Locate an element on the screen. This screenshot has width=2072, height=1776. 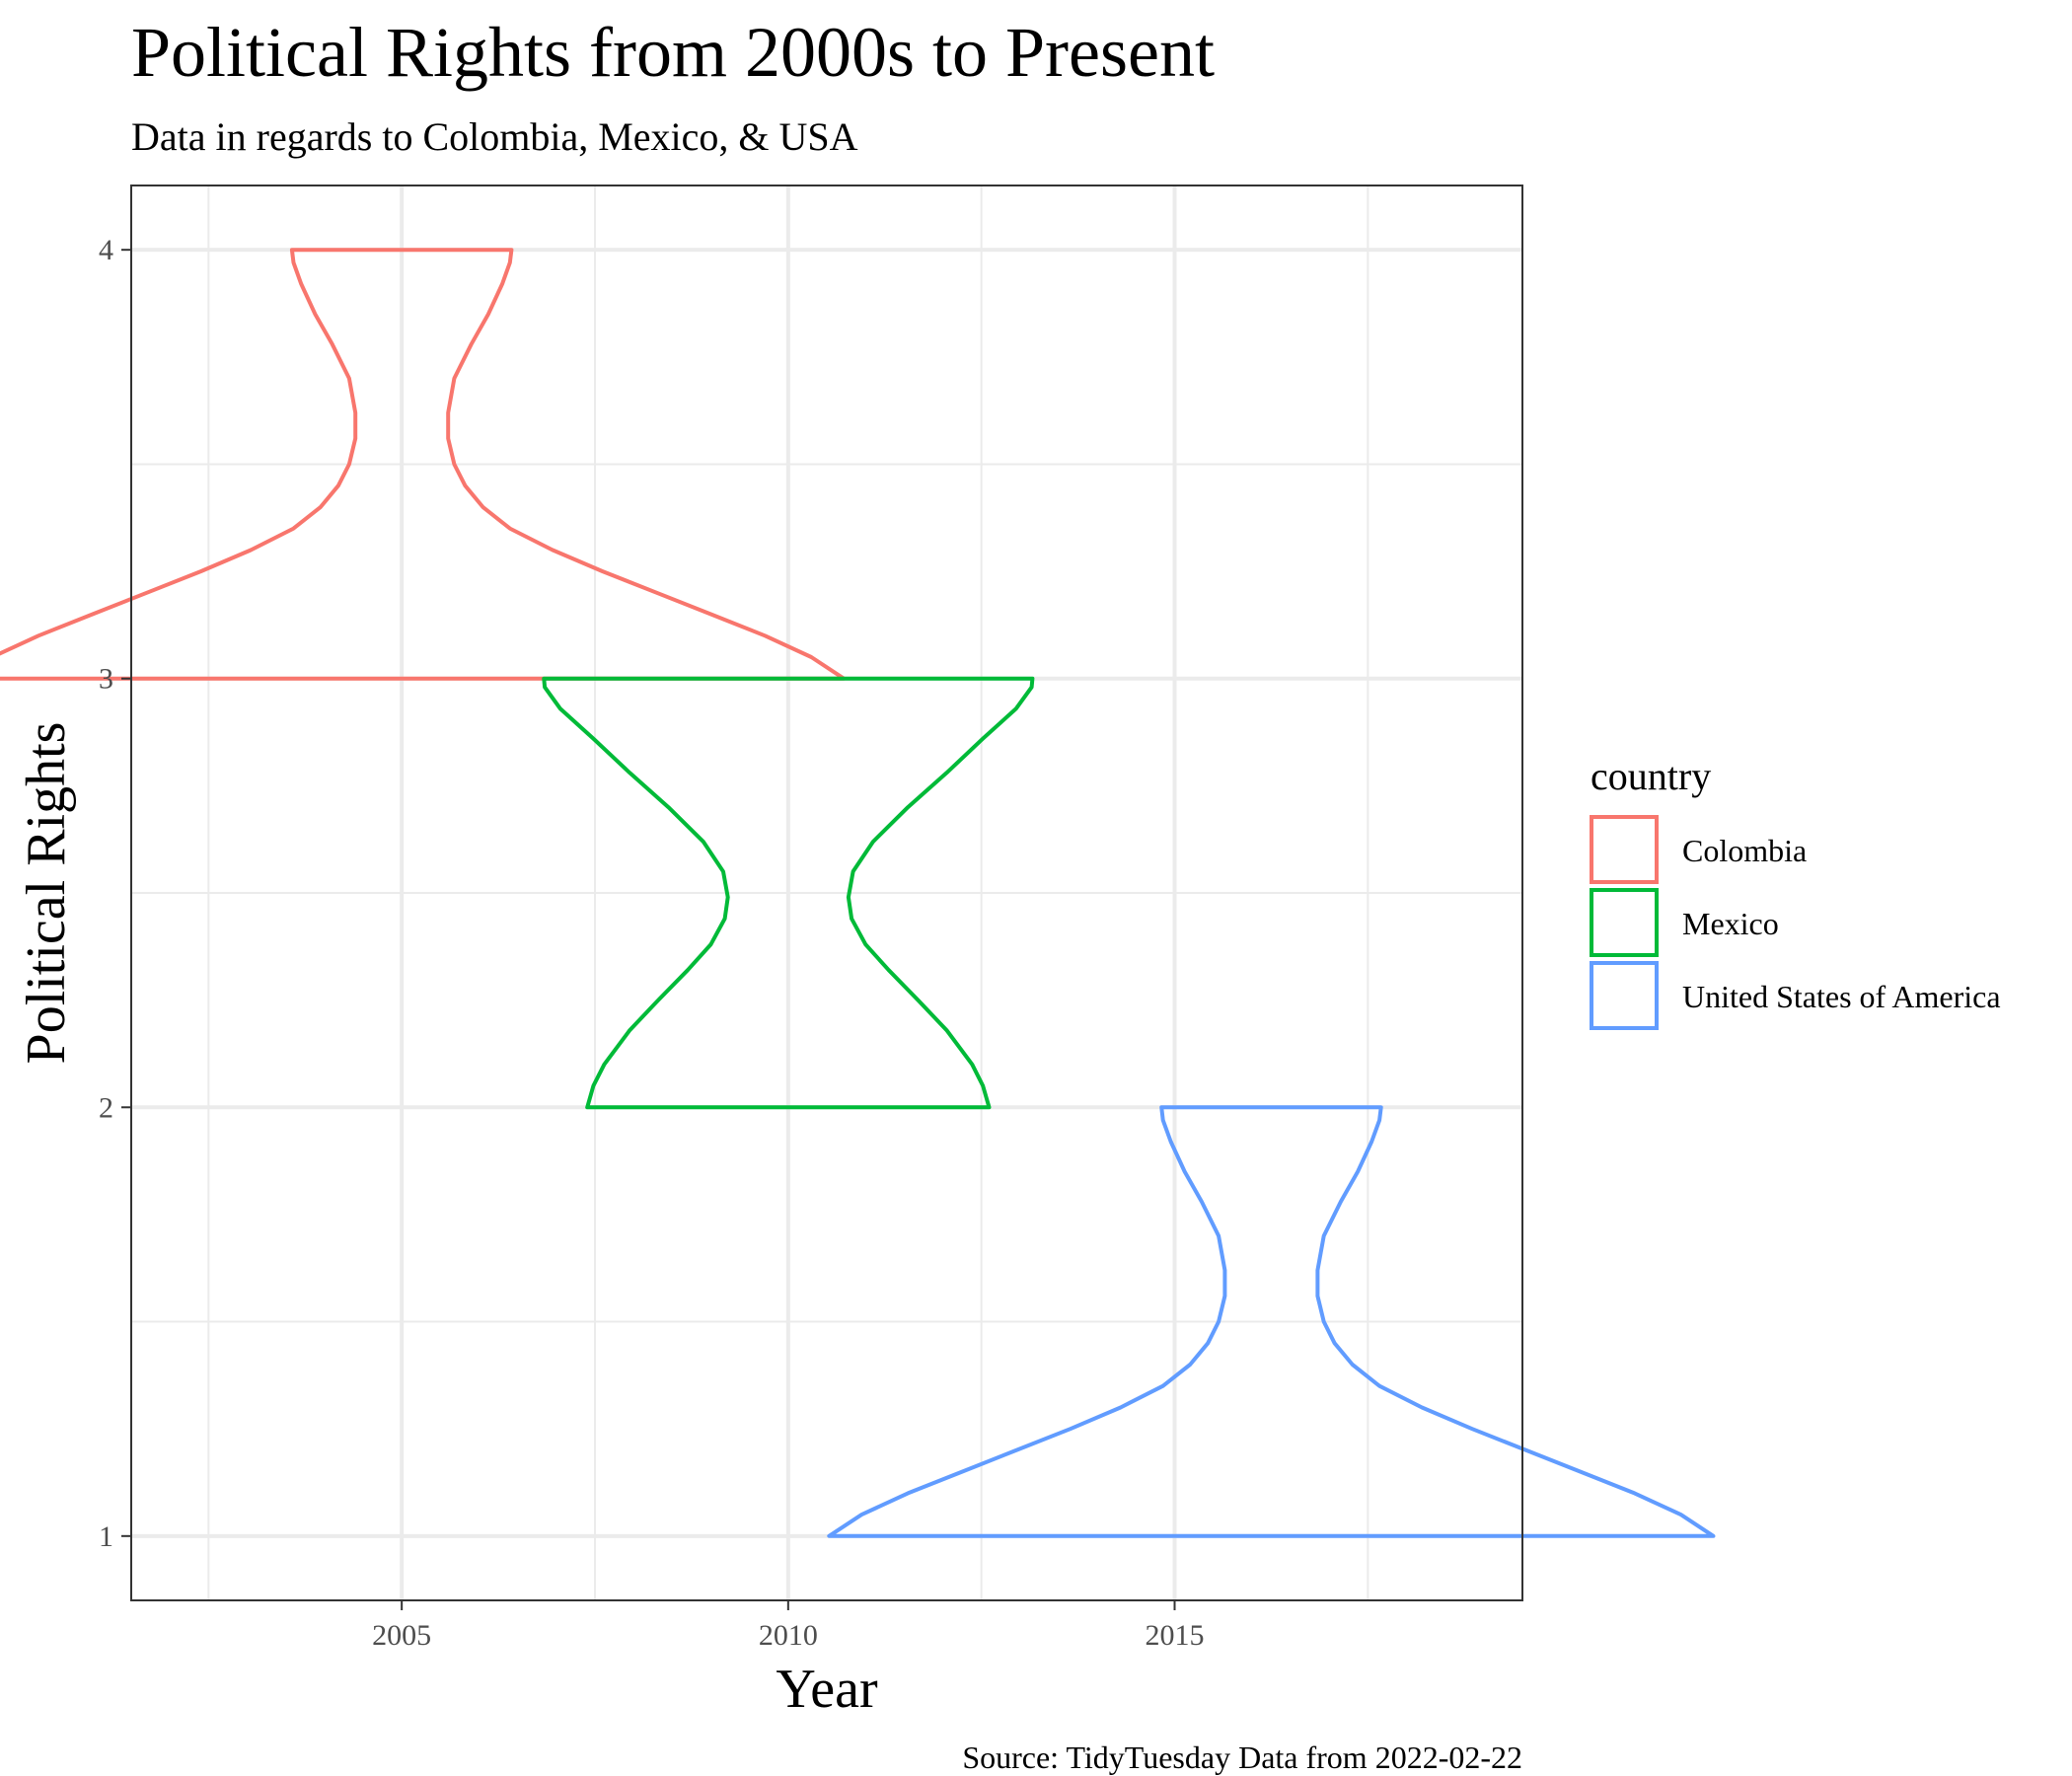
legend-label-2: Mexico is located at coordinates (1731, 924).